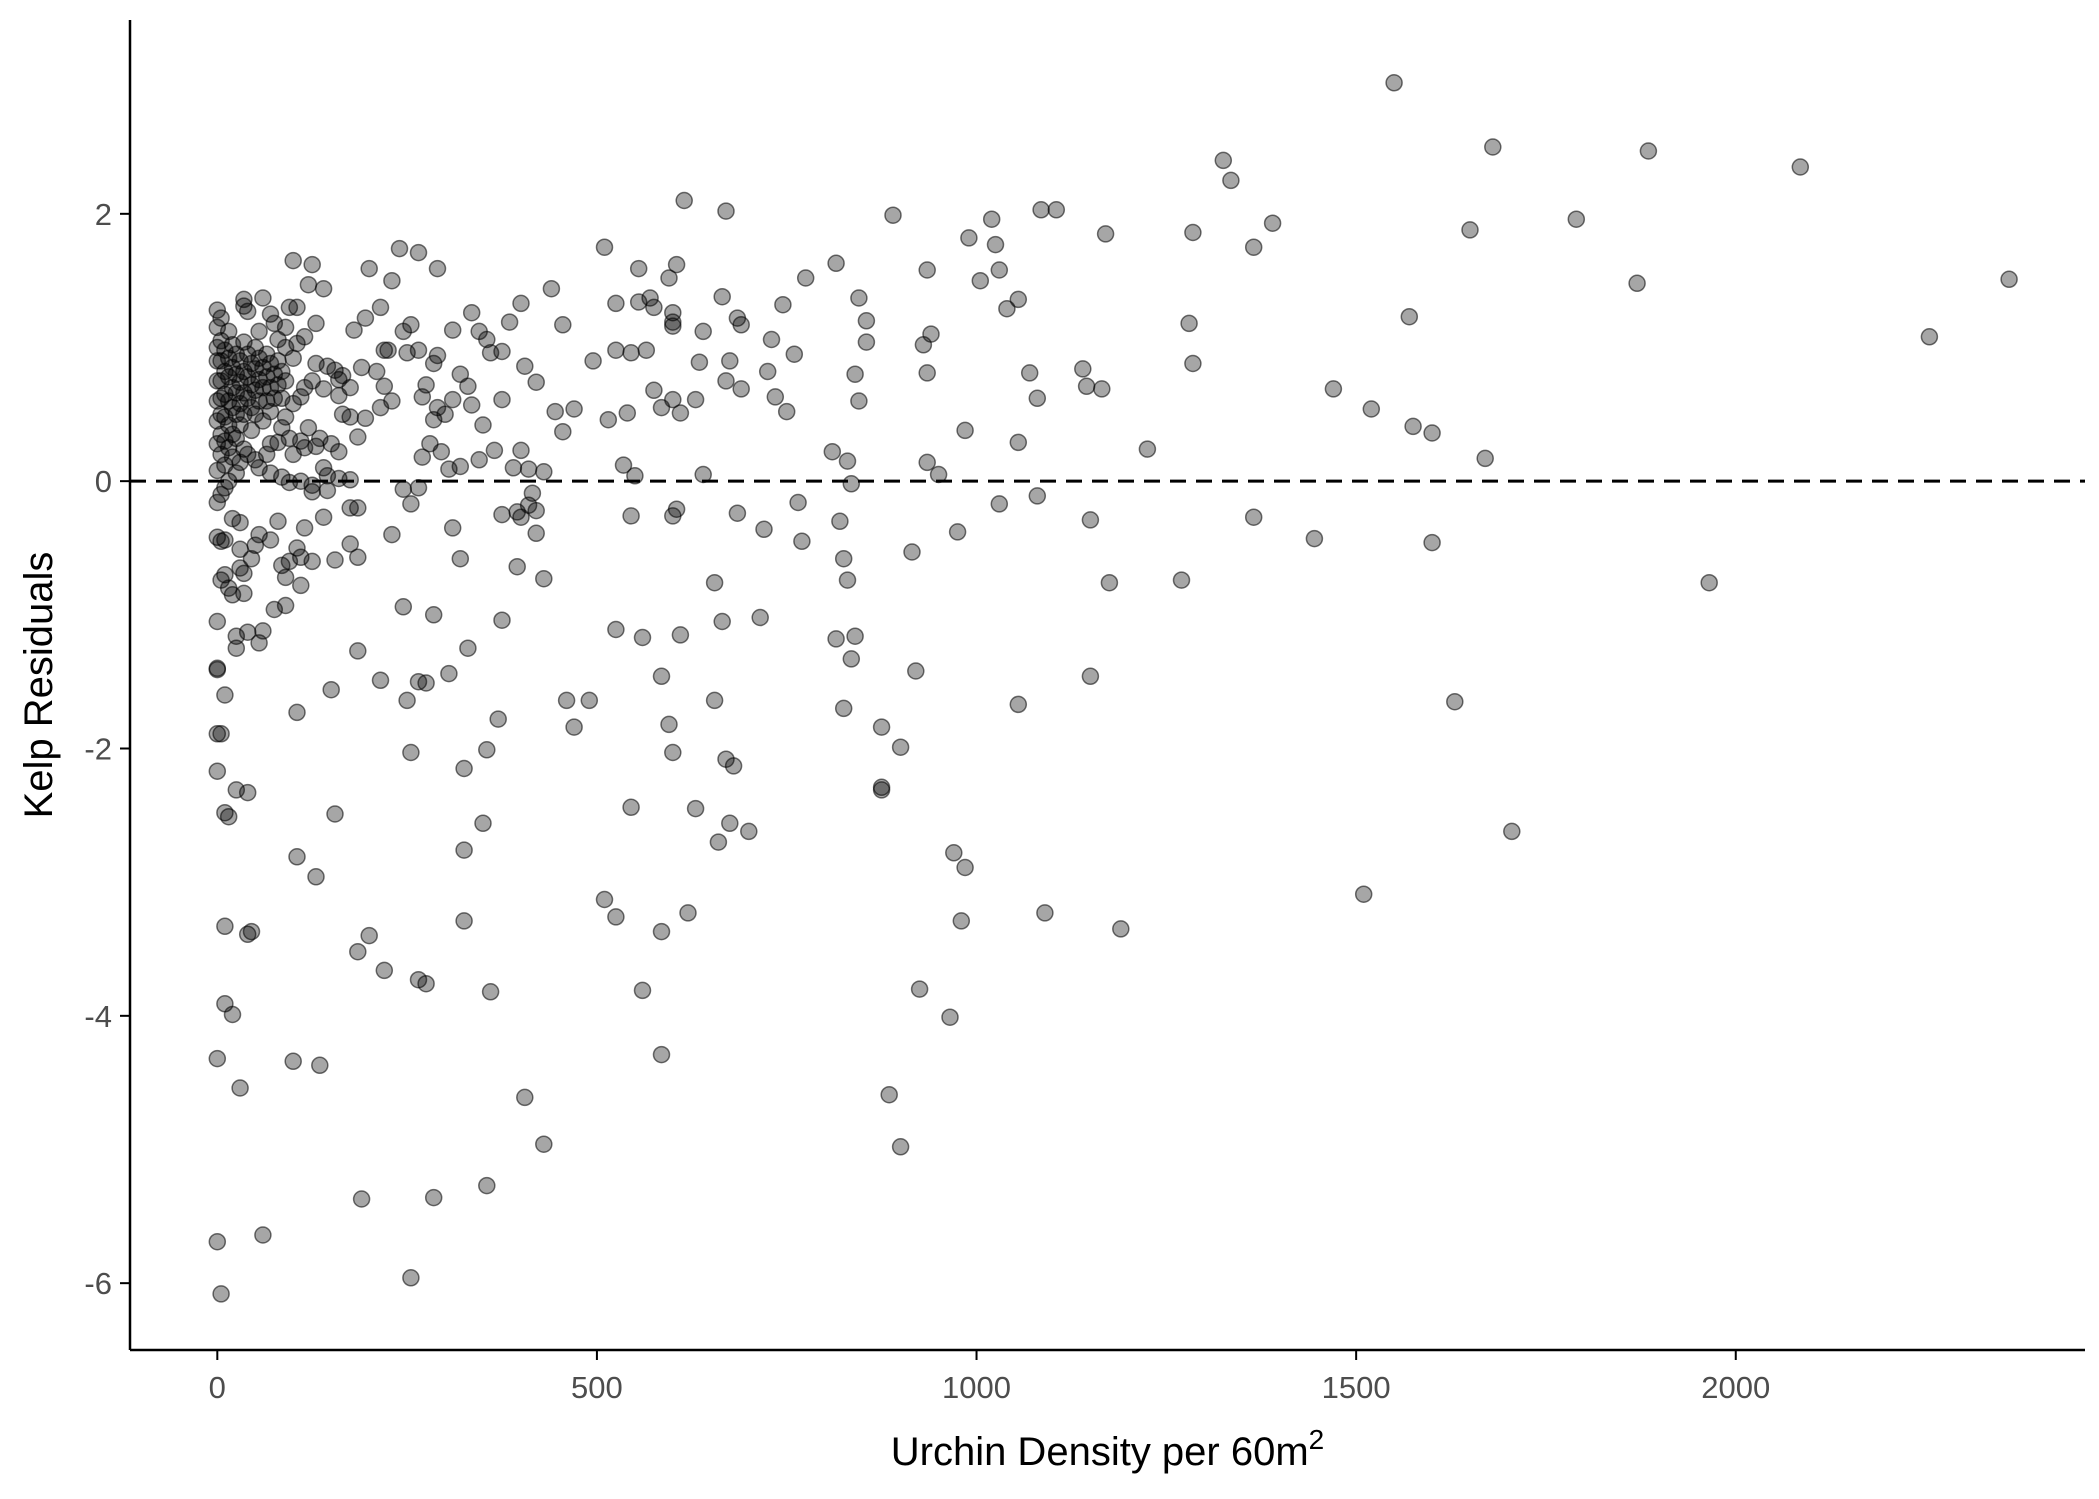 This screenshot has height=1499, width=2099. Describe the element at coordinates (597, 1387) in the screenshot. I see `x-tick-label: 500` at that location.